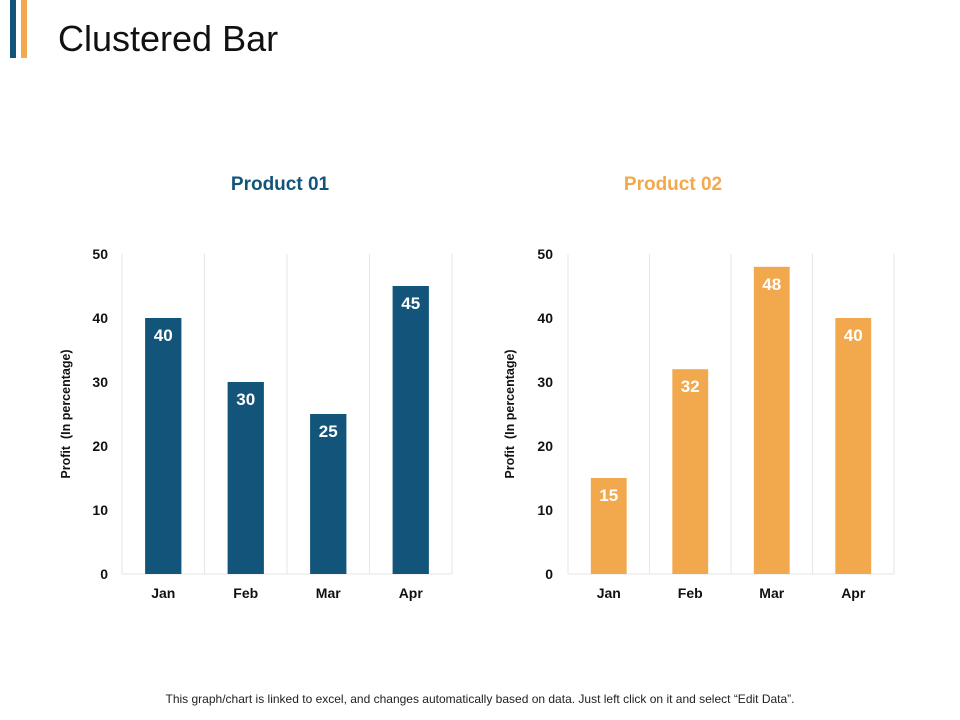 The image size is (960, 720). I want to click on data-label: 32, so click(690, 386).